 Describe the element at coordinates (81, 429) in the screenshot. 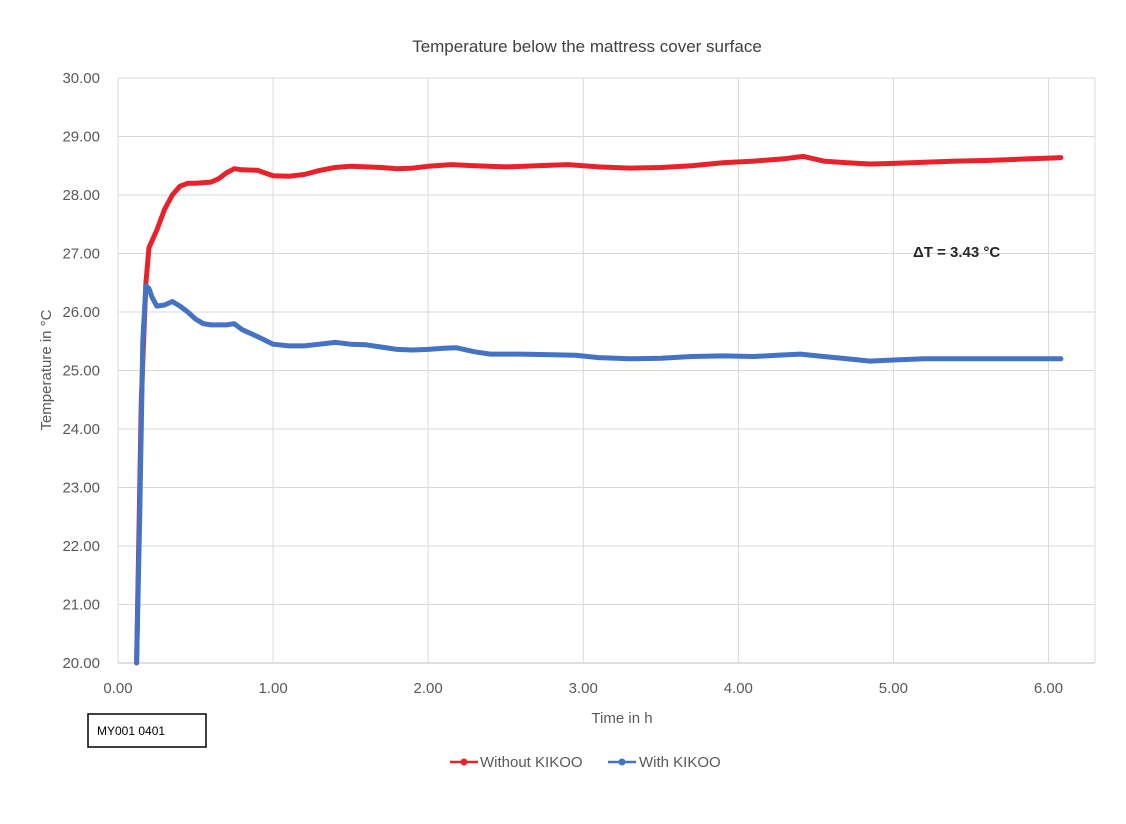

I see `y-tick-label: 24.00` at that location.